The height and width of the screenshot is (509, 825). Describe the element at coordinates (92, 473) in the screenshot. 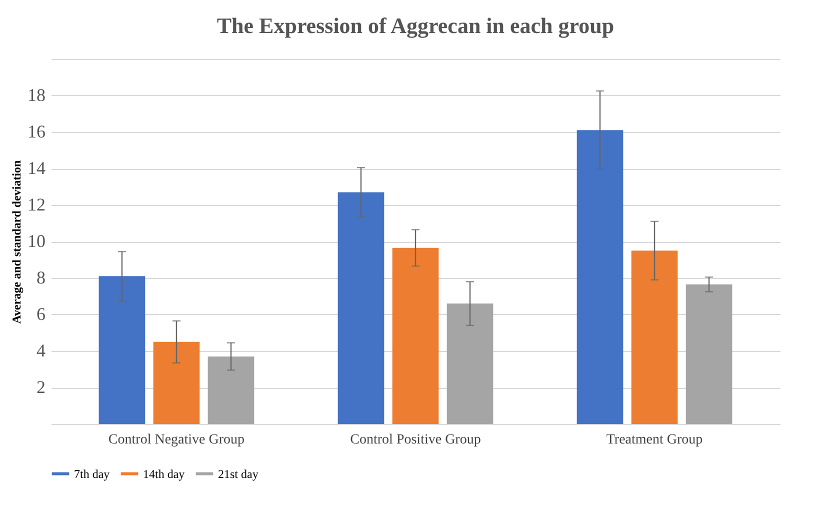

I see `legend-label: 7th day` at that location.